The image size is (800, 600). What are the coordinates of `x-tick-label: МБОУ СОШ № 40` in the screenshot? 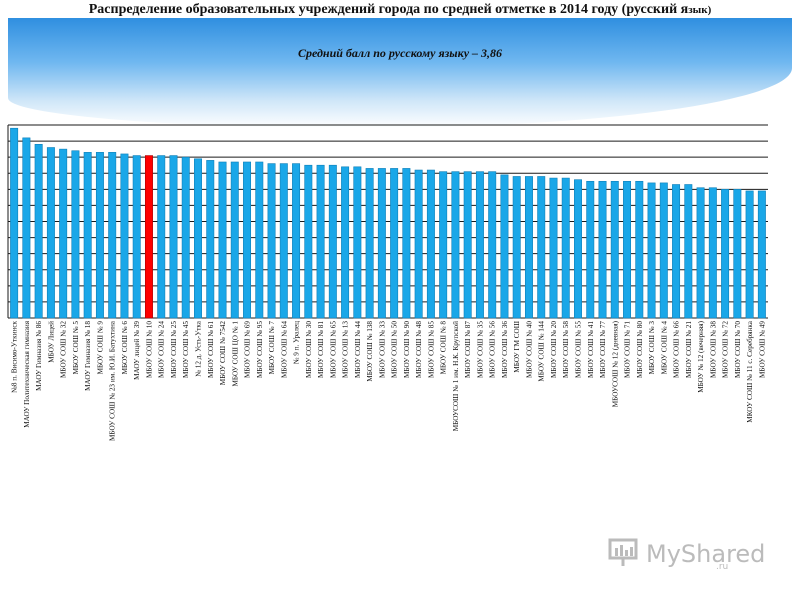 It's located at (529, 349).